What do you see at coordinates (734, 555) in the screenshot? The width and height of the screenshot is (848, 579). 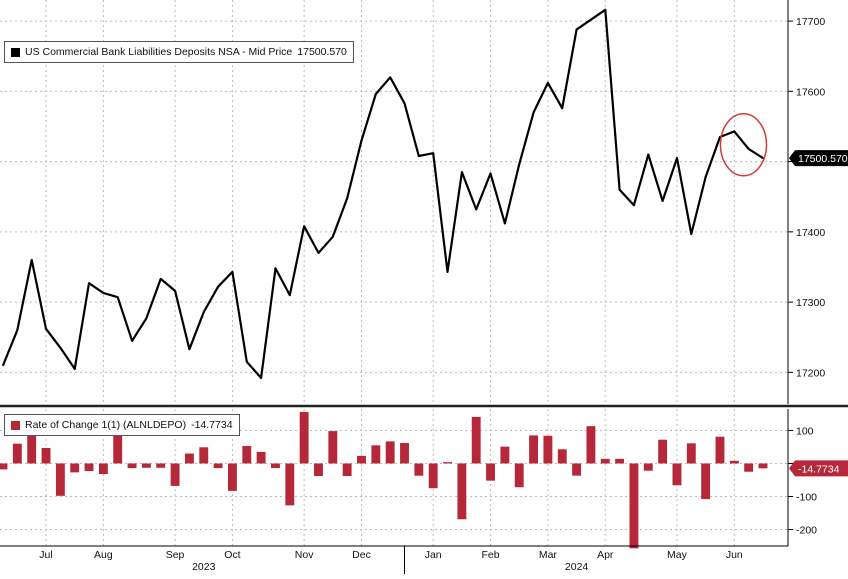 I see `month-label-jun: Jun` at bounding box center [734, 555].